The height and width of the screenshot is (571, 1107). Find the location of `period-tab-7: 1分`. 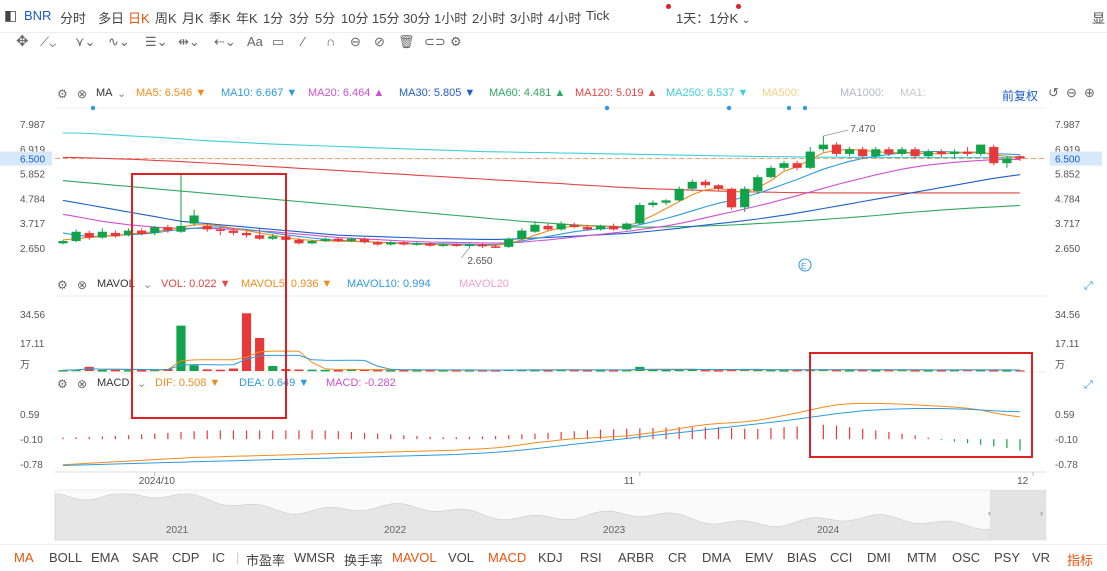

period-tab-7: 1分 is located at coordinates (273, 18).